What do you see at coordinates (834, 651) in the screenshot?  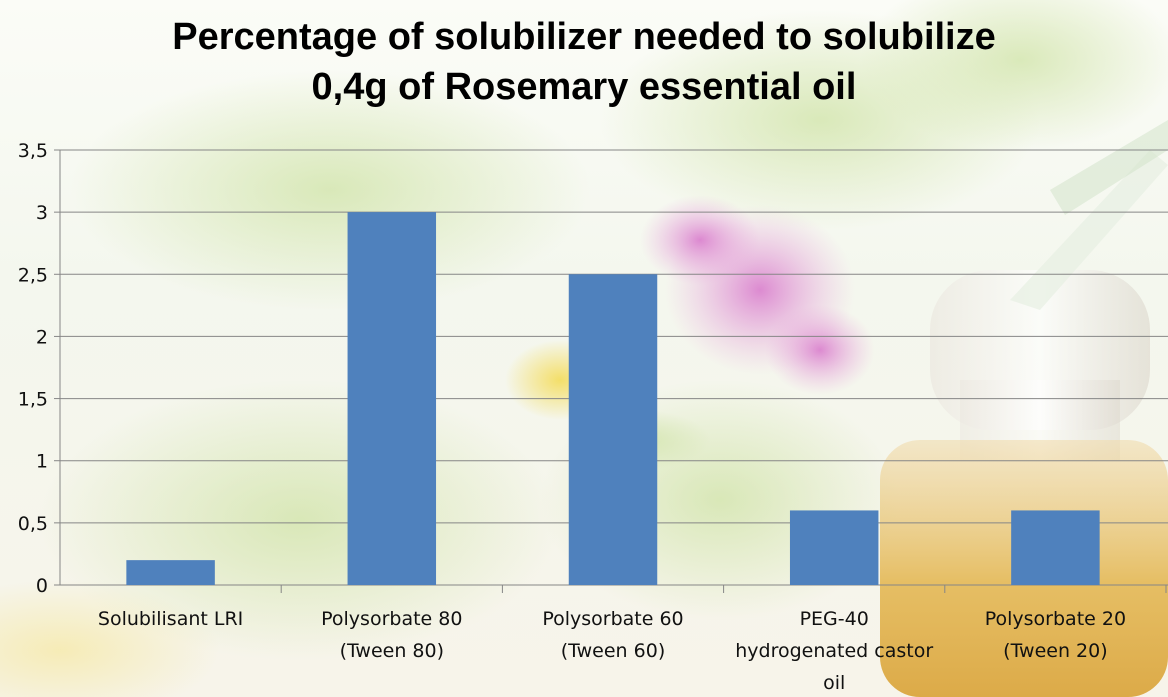 I see `x-category-label: PEG-40 hydrogenated castor oil` at bounding box center [834, 651].